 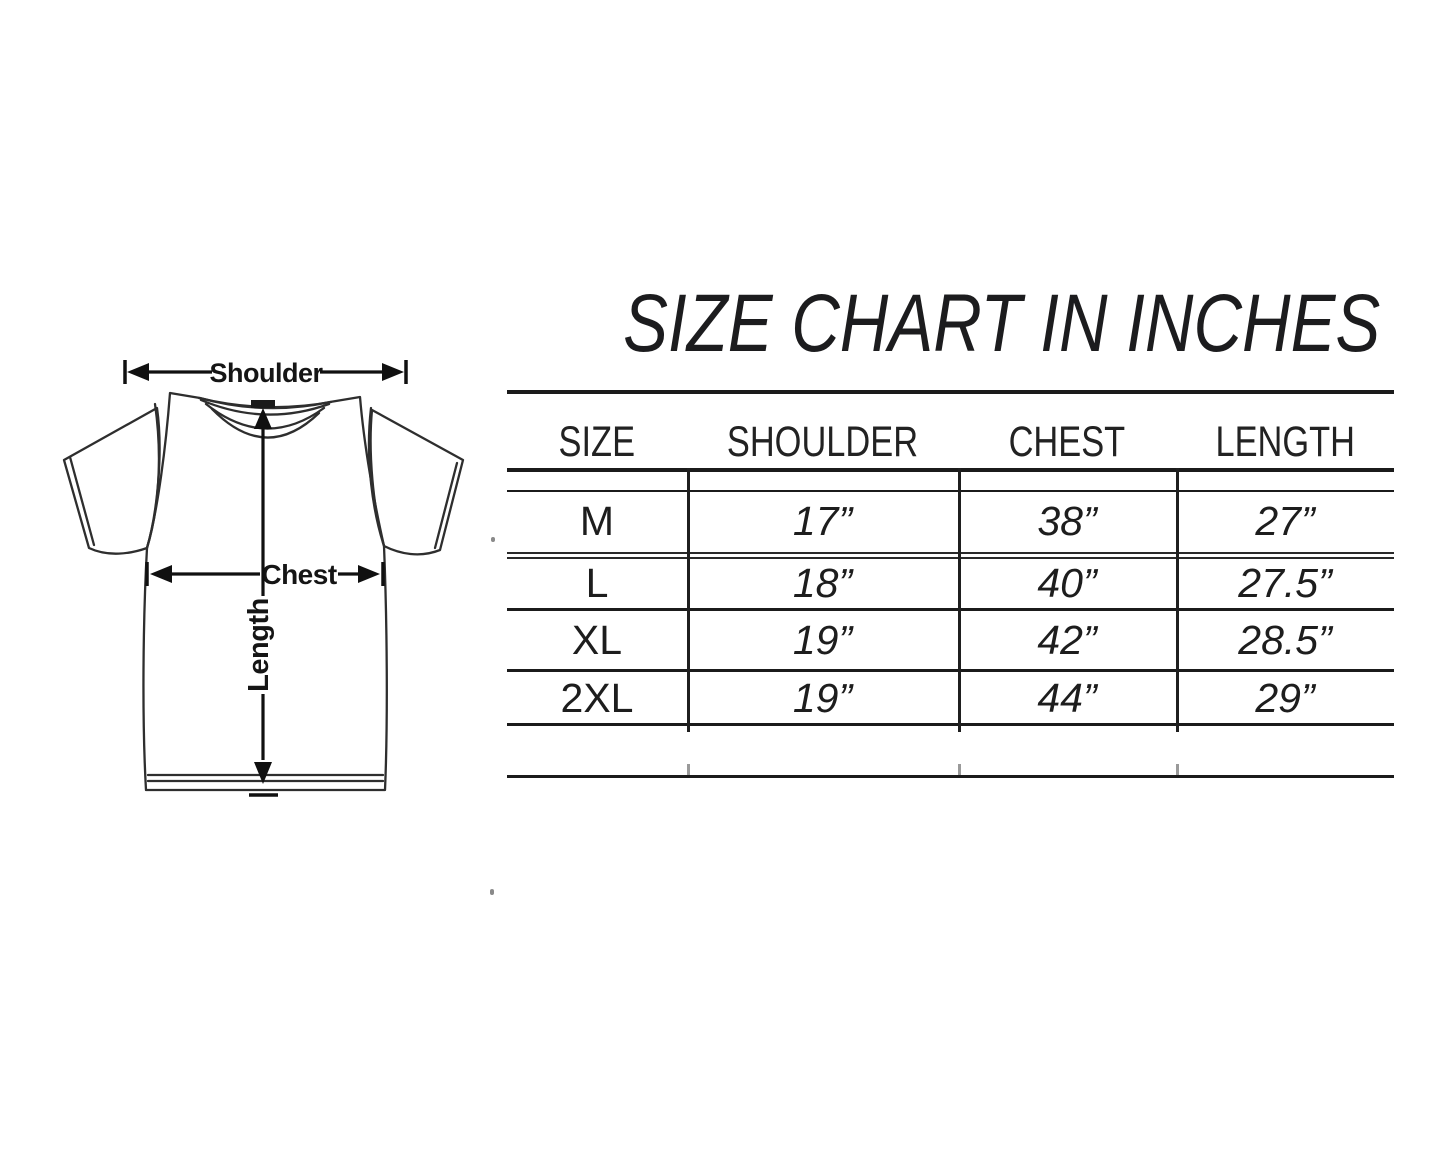 I want to click on row-2xl-length: 29”, so click(x=1285, y=698).